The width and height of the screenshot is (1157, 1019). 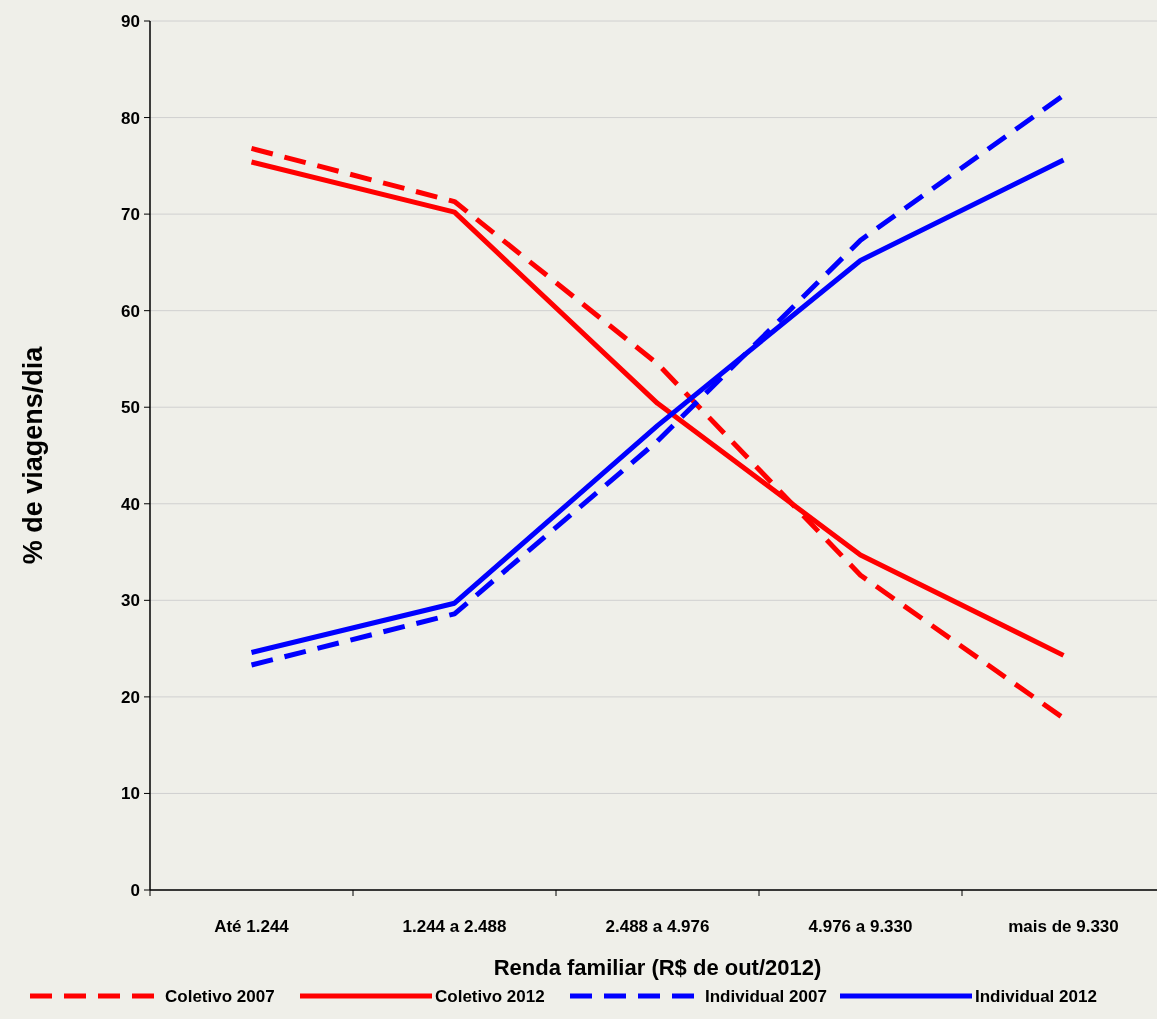 I want to click on y-tick-label: 30, so click(x=130, y=601).